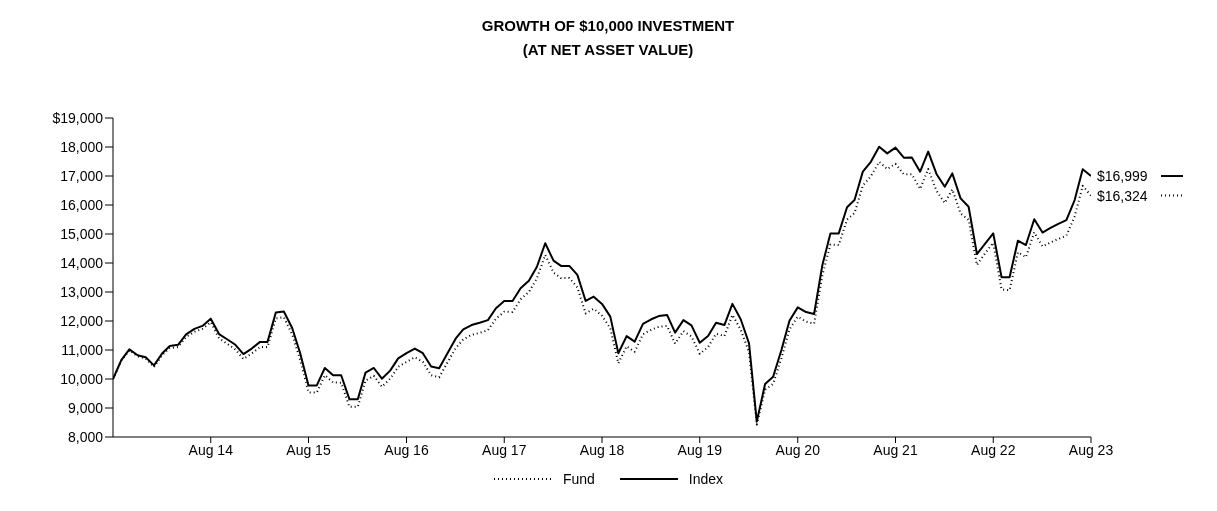 The width and height of the screenshot is (1217, 511). Describe the element at coordinates (82, 378) in the screenshot. I see `y-tick-label: 10,000` at that location.